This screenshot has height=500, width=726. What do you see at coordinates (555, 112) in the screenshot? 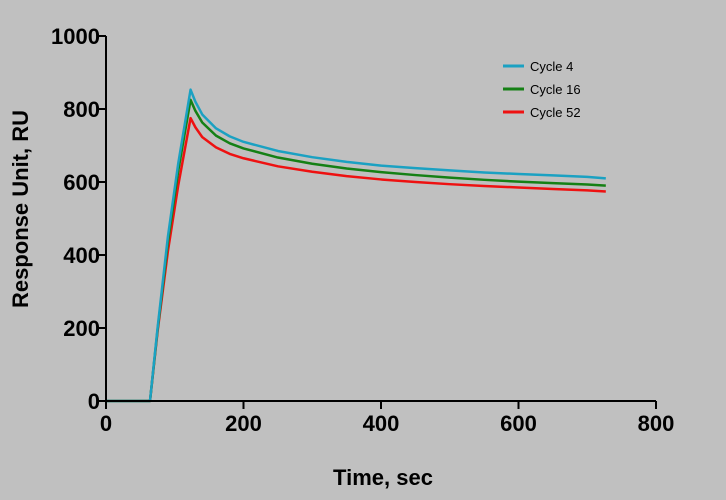
I see `legend-label-cycle-52: Cycle 52` at bounding box center [555, 112].